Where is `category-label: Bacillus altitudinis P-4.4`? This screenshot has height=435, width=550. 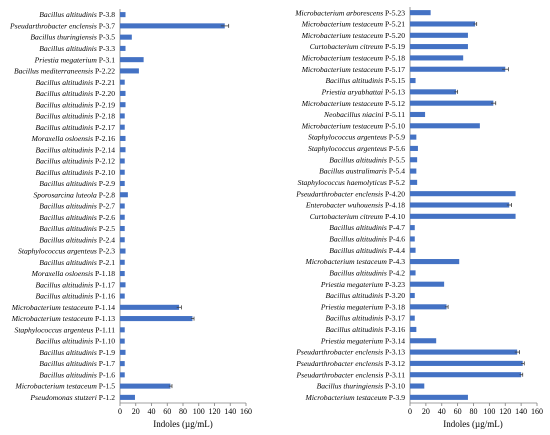
category-label: Bacillus altitudinis P-4.4 is located at coordinates (367, 250).